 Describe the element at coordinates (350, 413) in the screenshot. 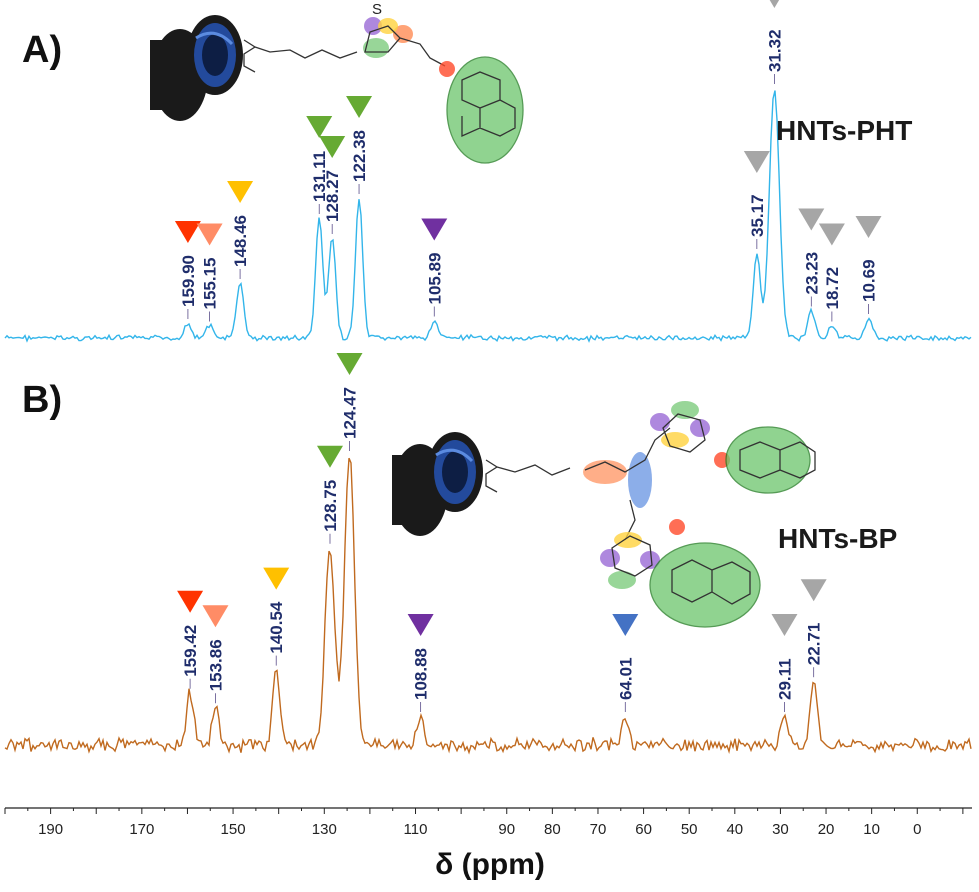

I see `peak-label: 124.47` at that location.